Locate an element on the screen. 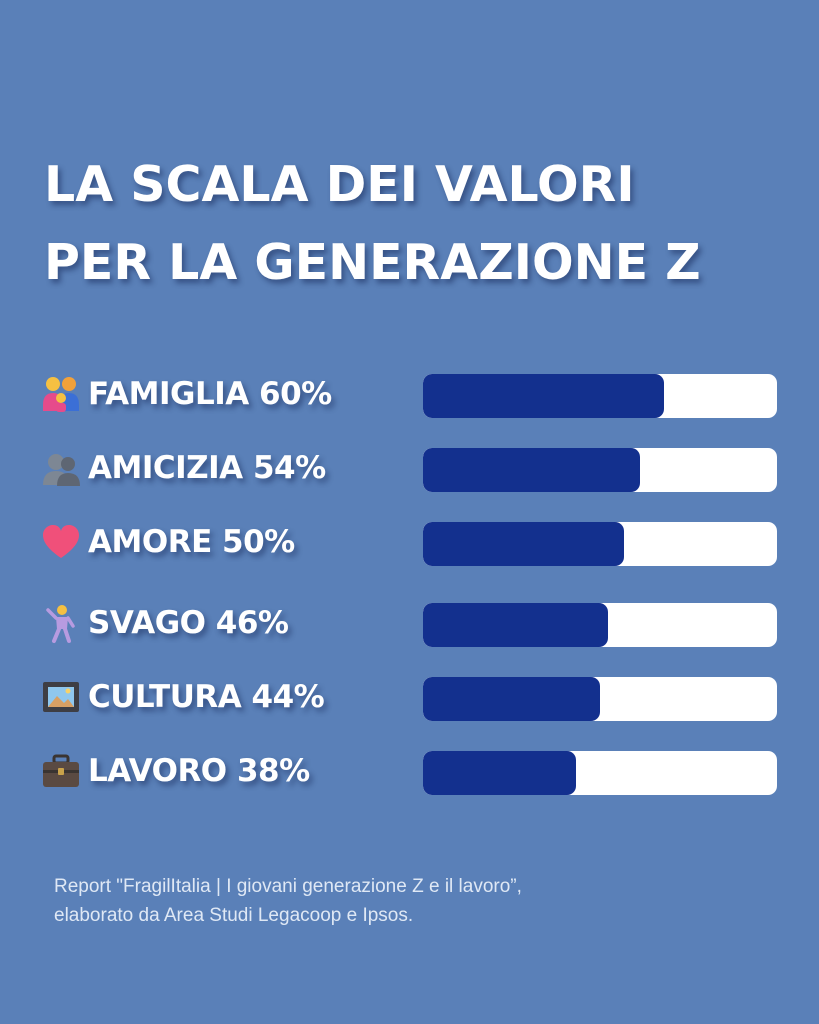  bar-label-text: LAVORO 38% is located at coordinates (199, 771).